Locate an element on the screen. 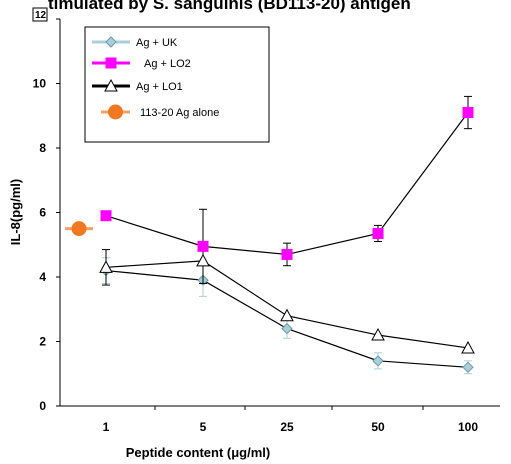 This screenshot has width=511, height=464. x-tick-label: 50 is located at coordinates (378, 427).